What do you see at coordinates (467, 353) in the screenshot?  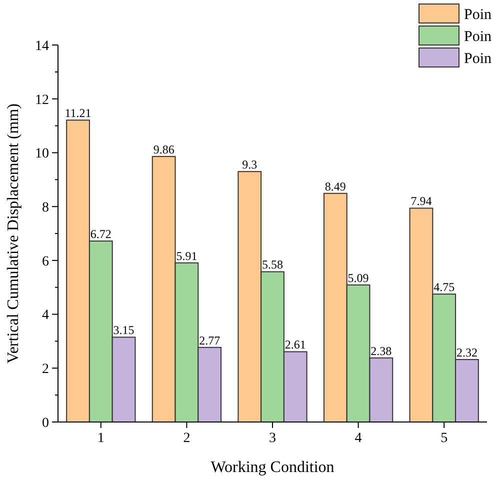 I see `data-label: 2.32` at bounding box center [467, 353].